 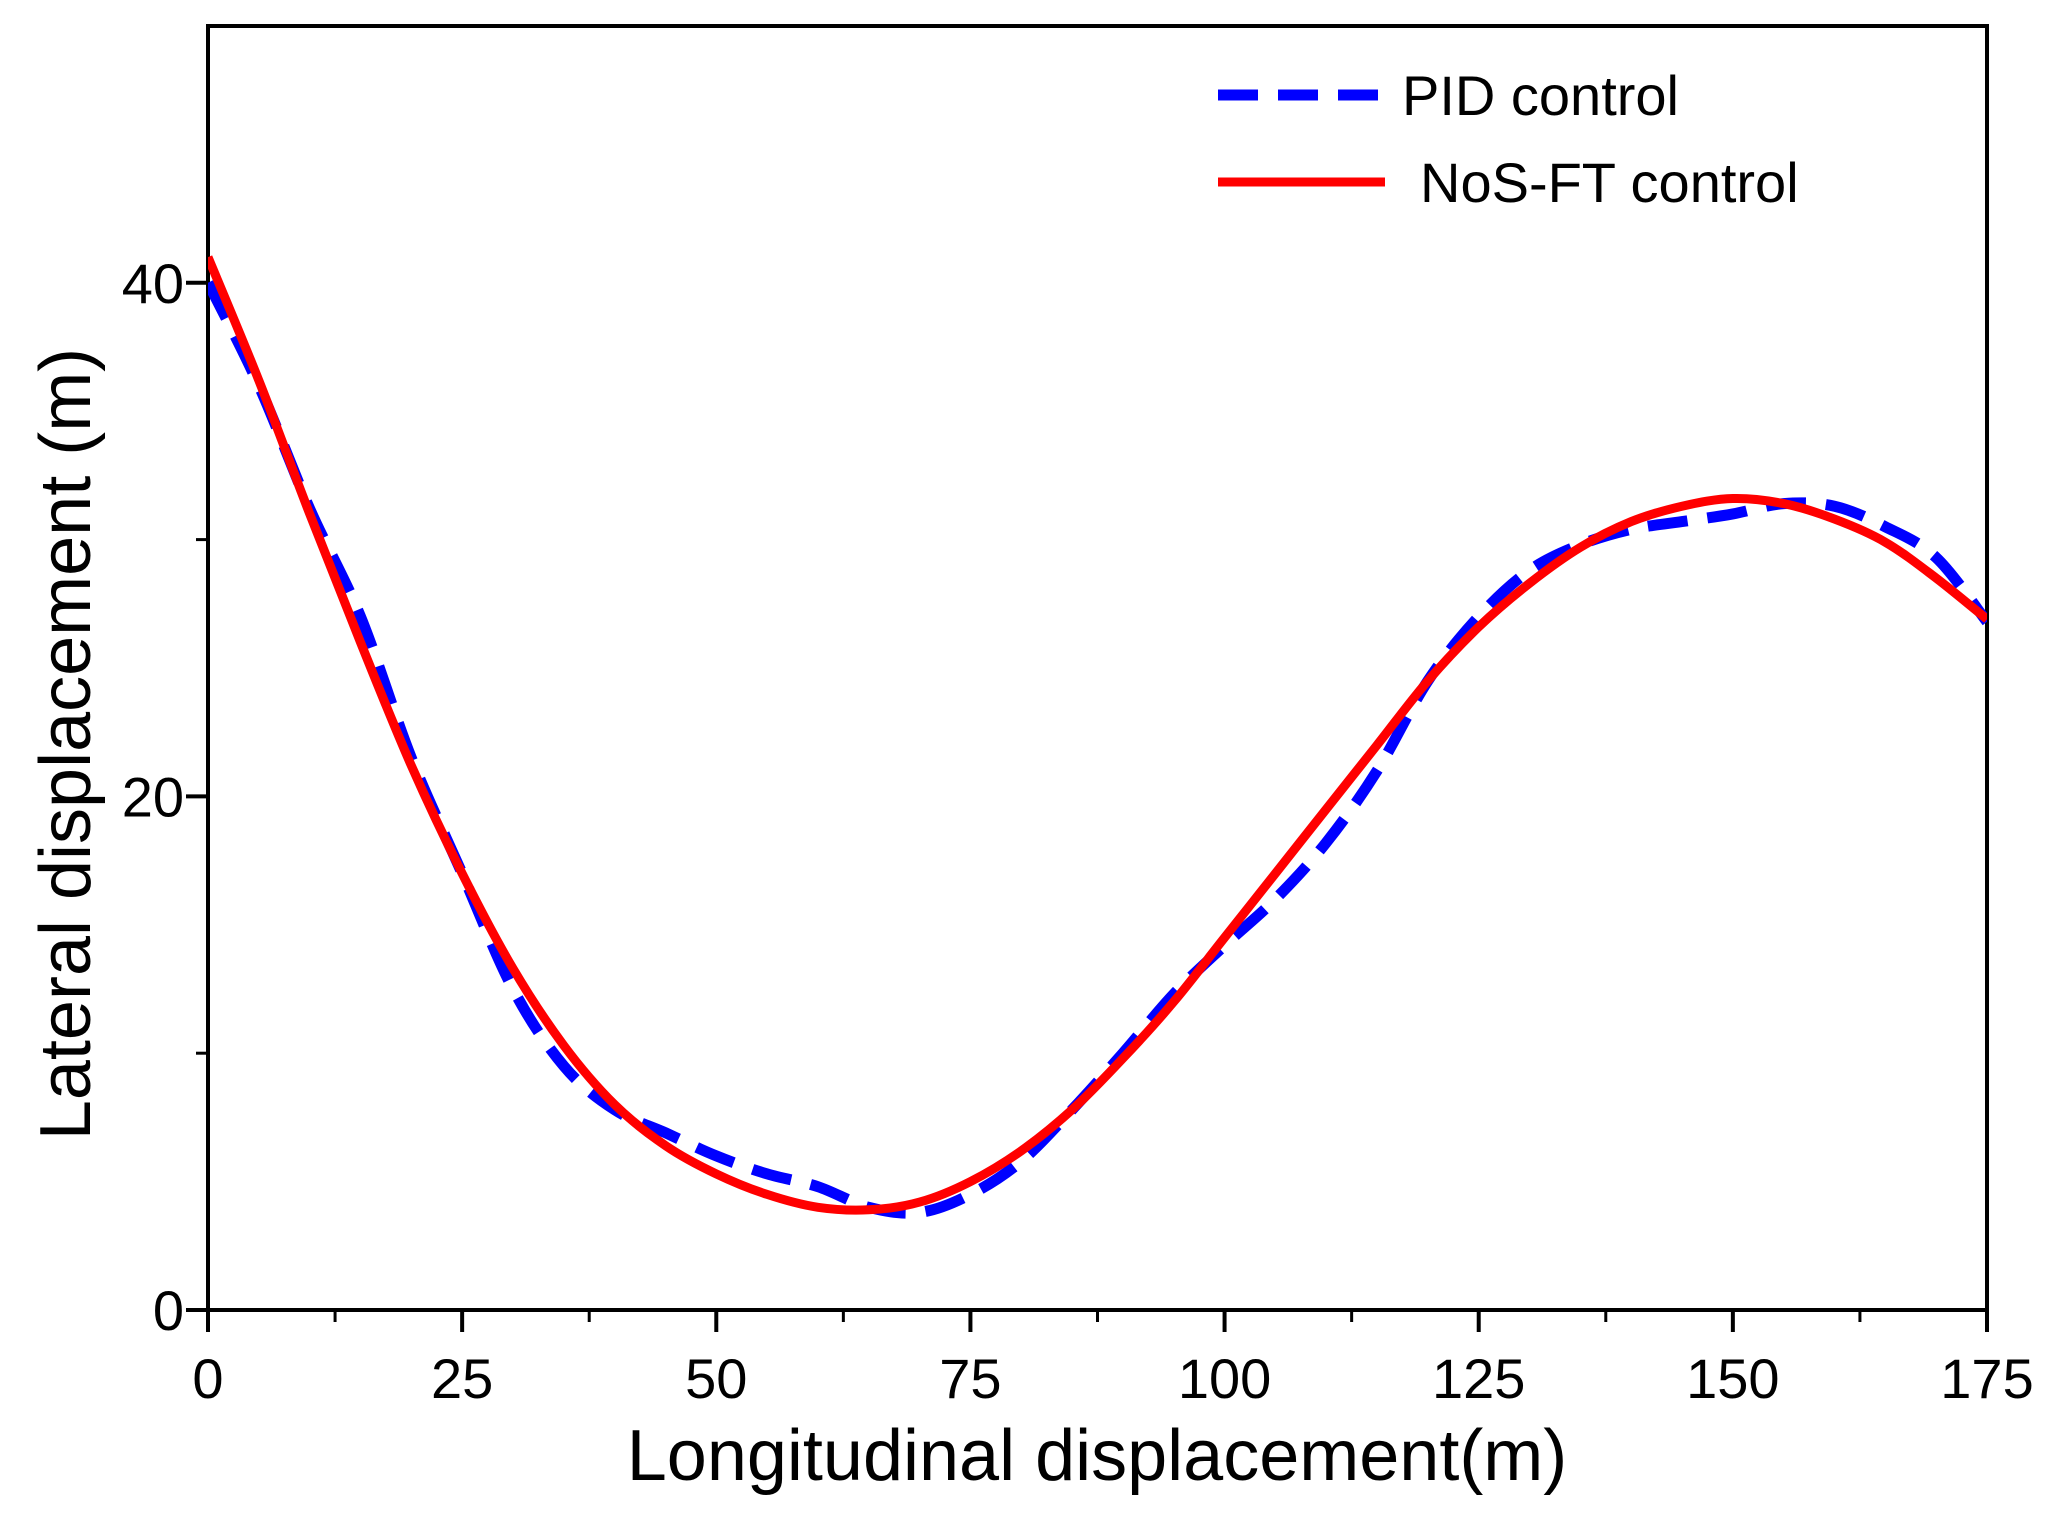 I want to click on y-tick-label: 20, so click(x=153, y=796).